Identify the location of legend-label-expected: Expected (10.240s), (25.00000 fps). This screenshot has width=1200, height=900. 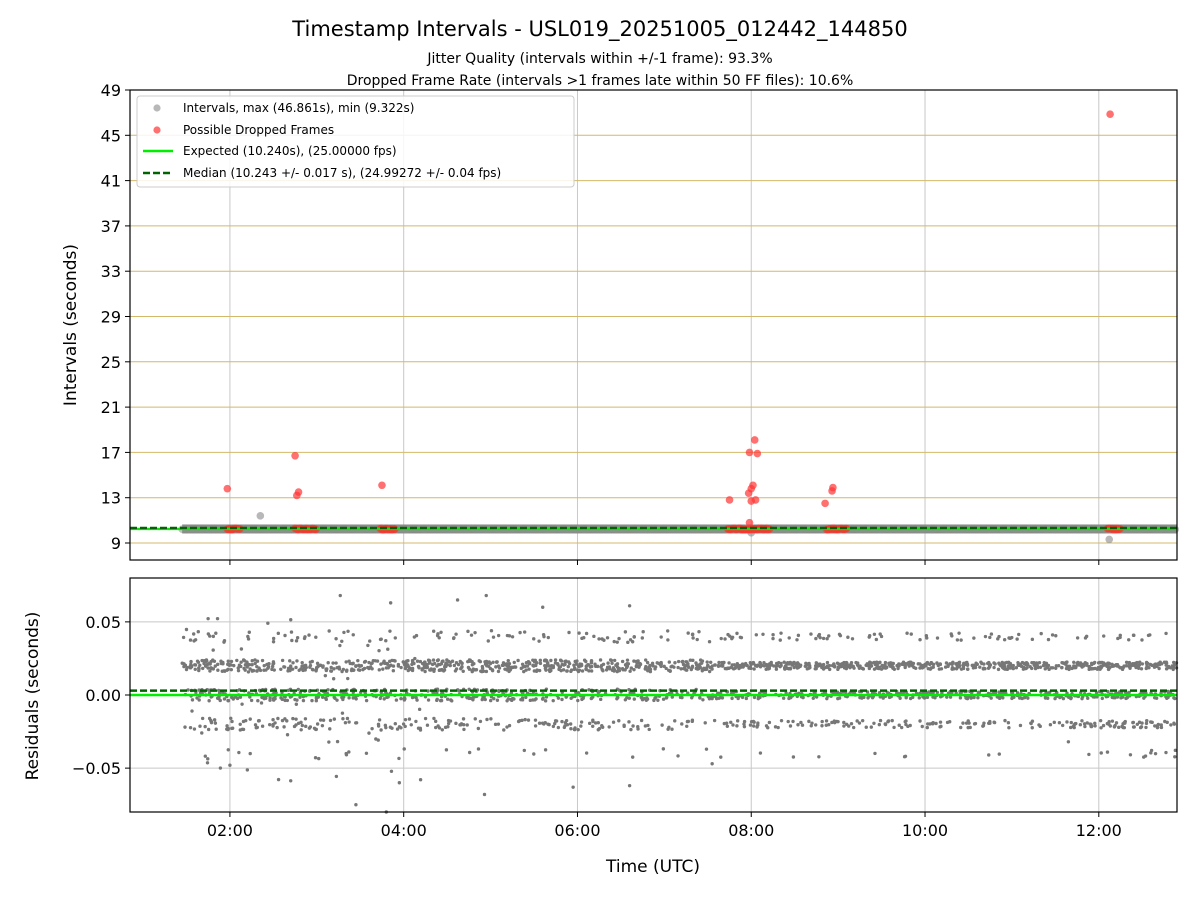
(290, 151).